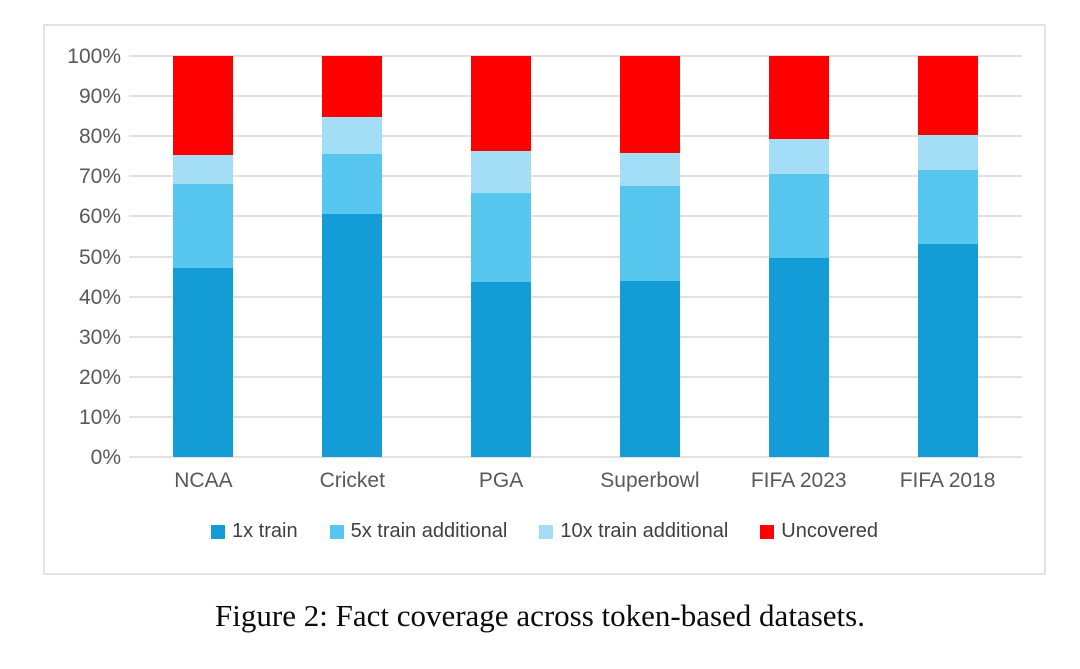 The width and height of the screenshot is (1080, 669). I want to click on bar-segment-FIFA 2018-1x train, so click(947, 350).